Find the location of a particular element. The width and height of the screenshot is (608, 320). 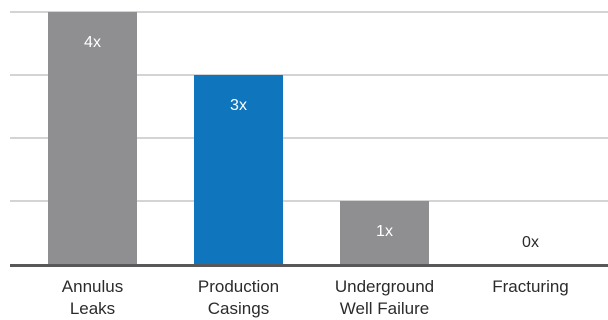

data-label: 0x is located at coordinates (530, 242).